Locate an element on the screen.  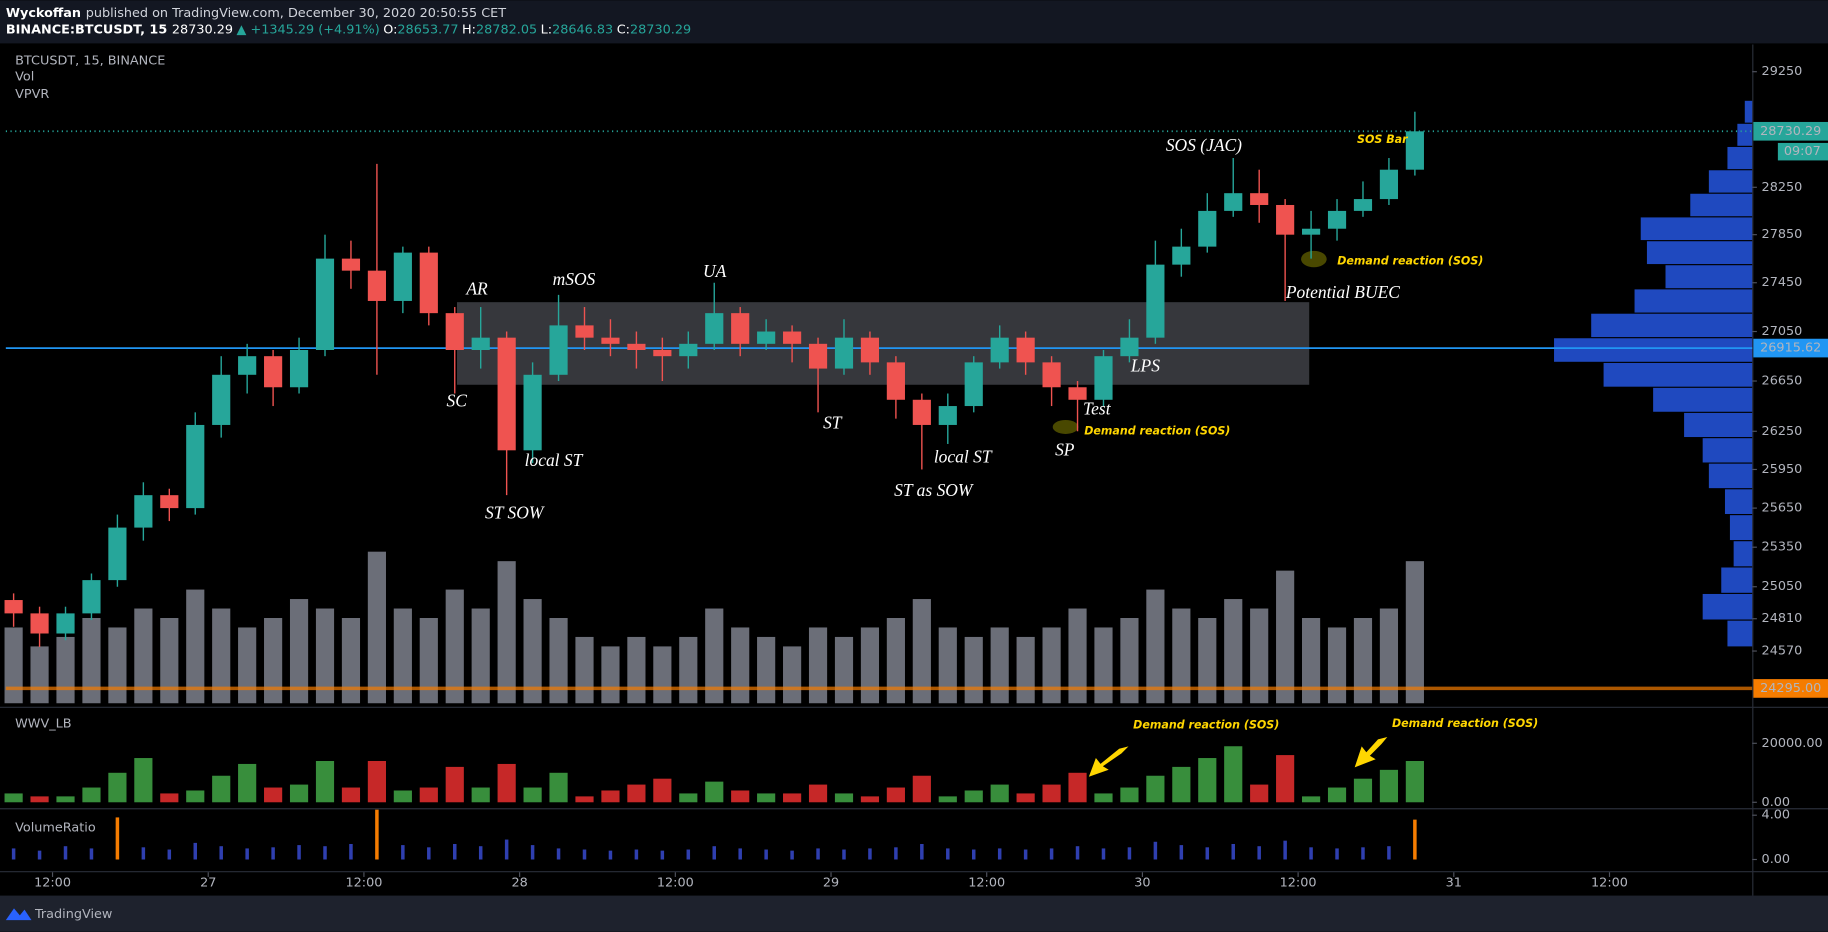
highlight is located at coordinates (1065, 426).